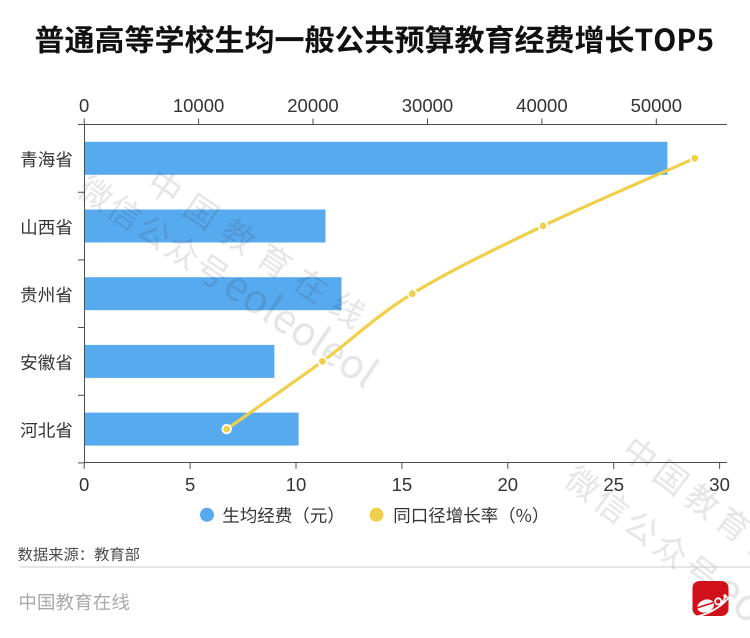  I want to click on svg-text: 25, so click(613, 484).